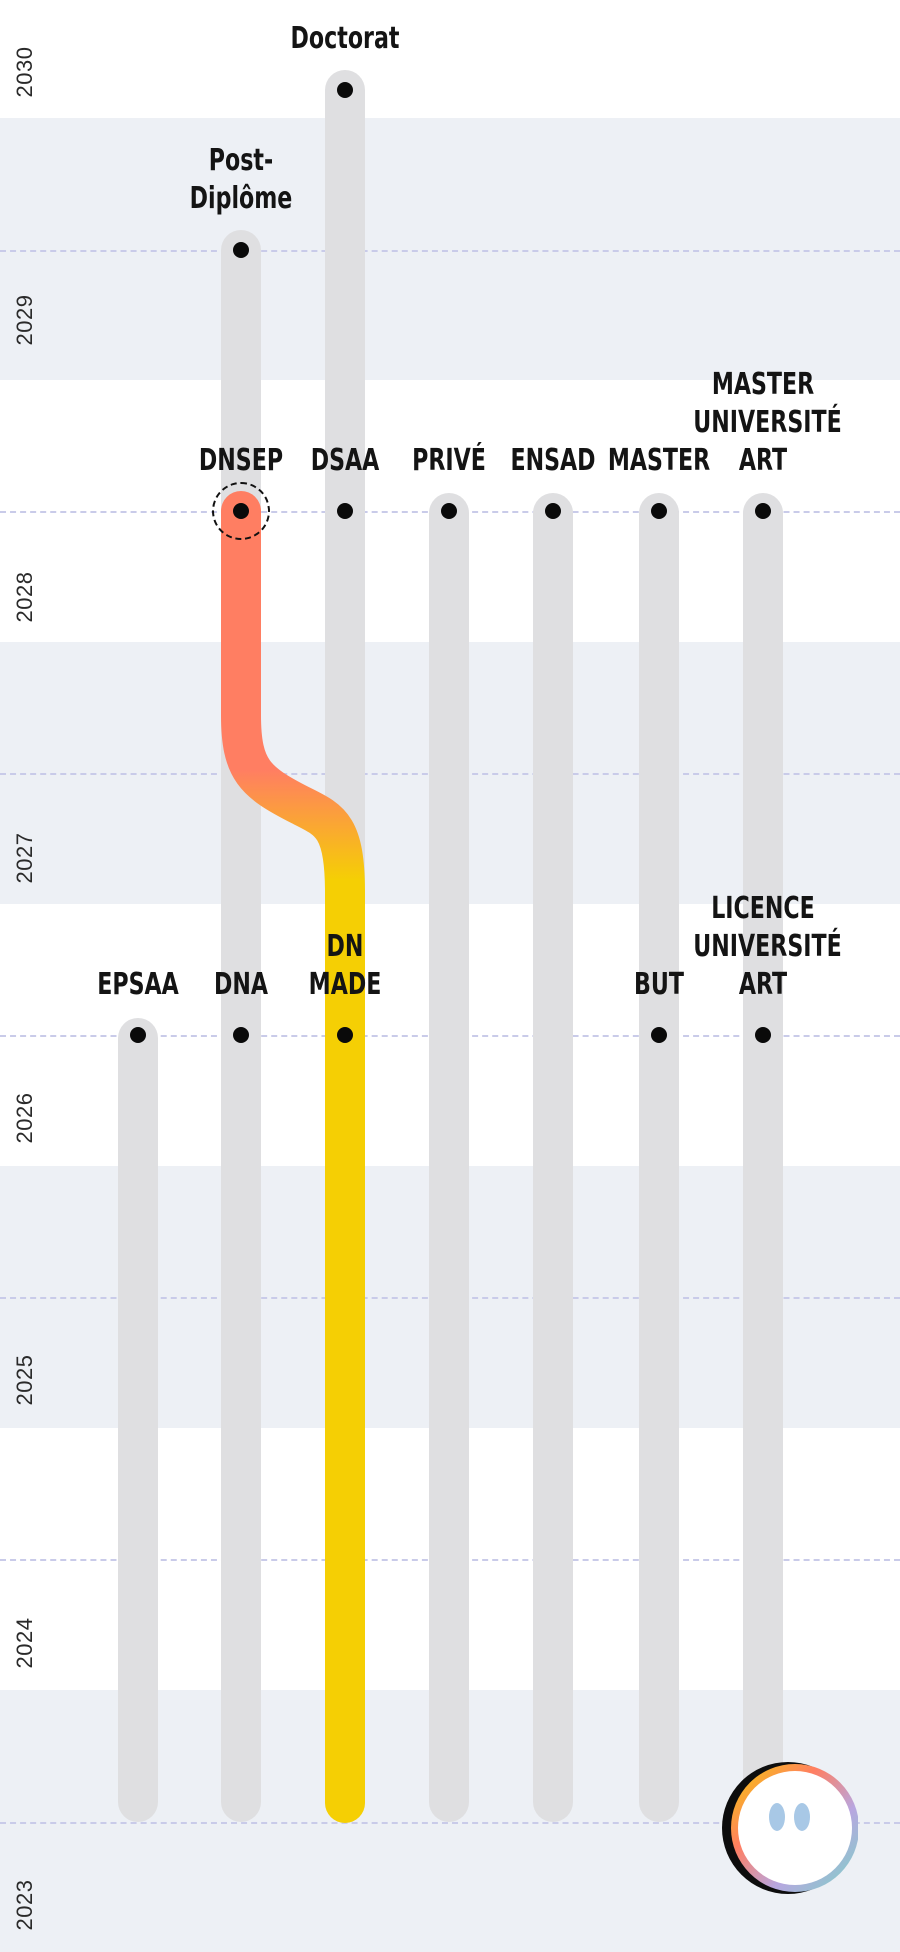 The height and width of the screenshot is (1952, 900). I want to click on track-node-dsaa, so click(345, 511).